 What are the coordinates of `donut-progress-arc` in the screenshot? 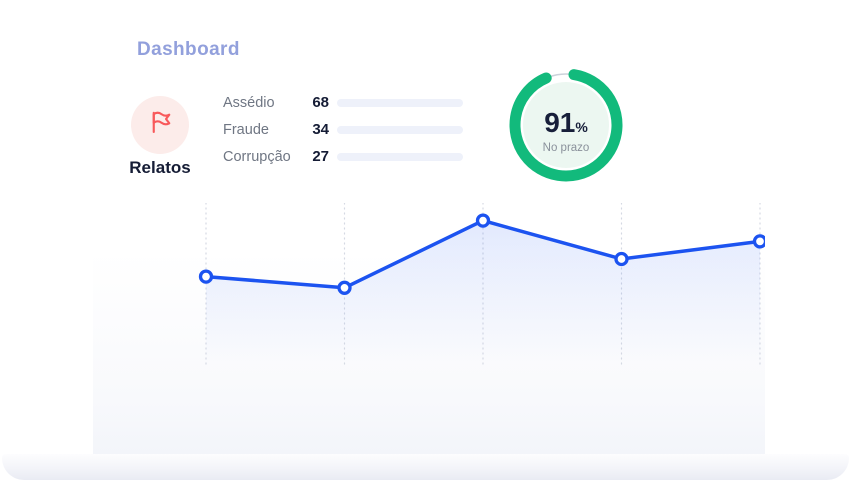 It's located at (566, 125).